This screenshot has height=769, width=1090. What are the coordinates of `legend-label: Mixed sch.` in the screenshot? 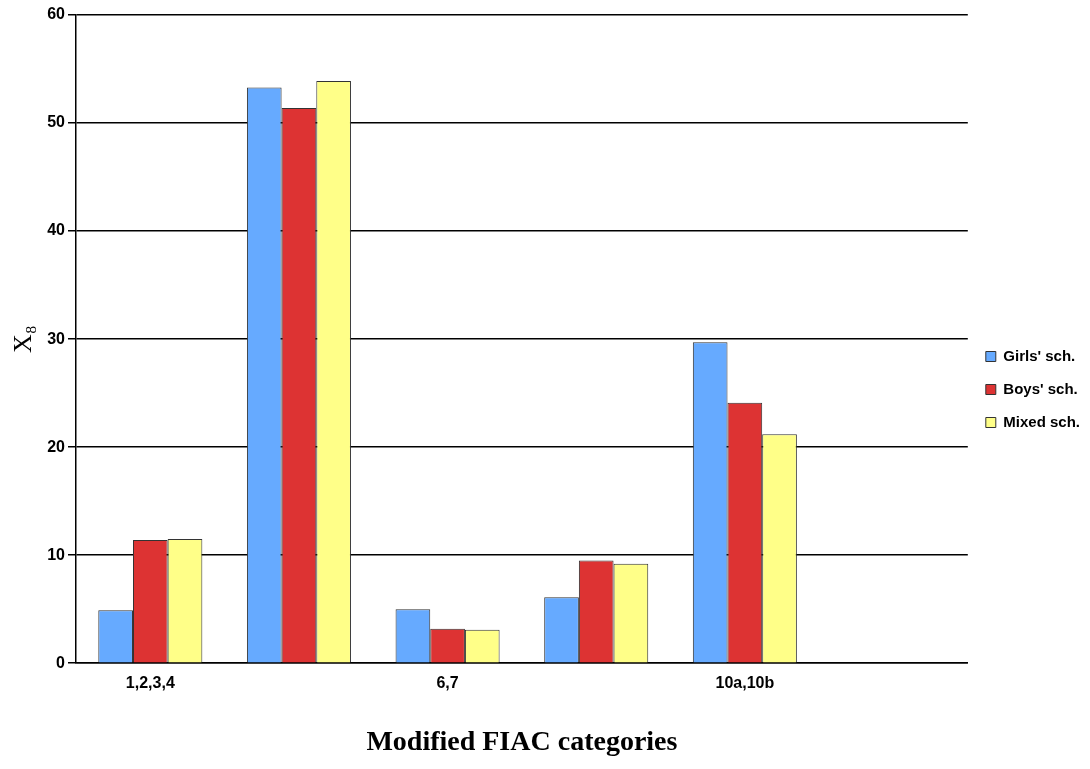 It's located at (1042, 421).